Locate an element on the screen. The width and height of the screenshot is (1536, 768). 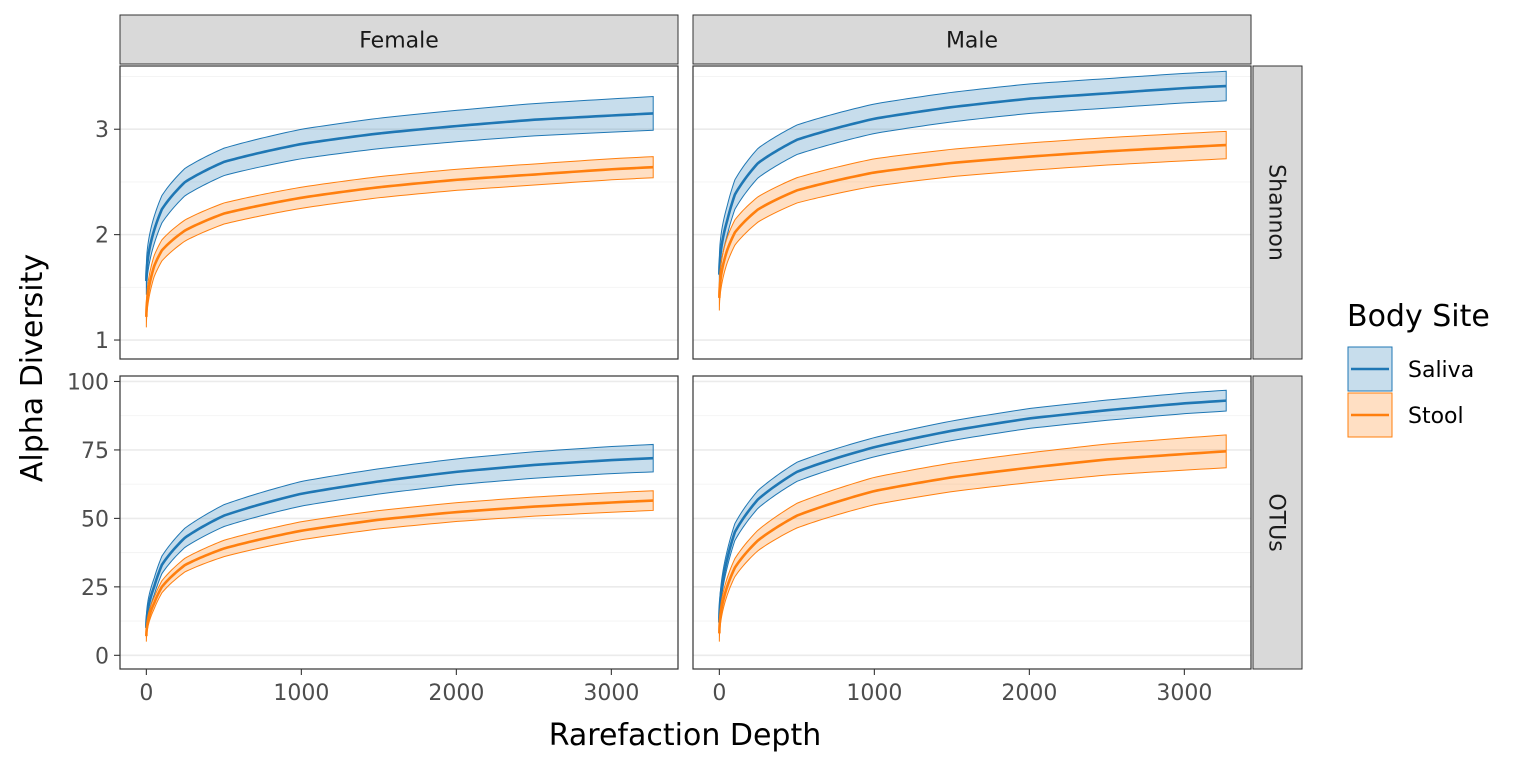
y-tick-label: 0 is located at coordinates (102, 656).